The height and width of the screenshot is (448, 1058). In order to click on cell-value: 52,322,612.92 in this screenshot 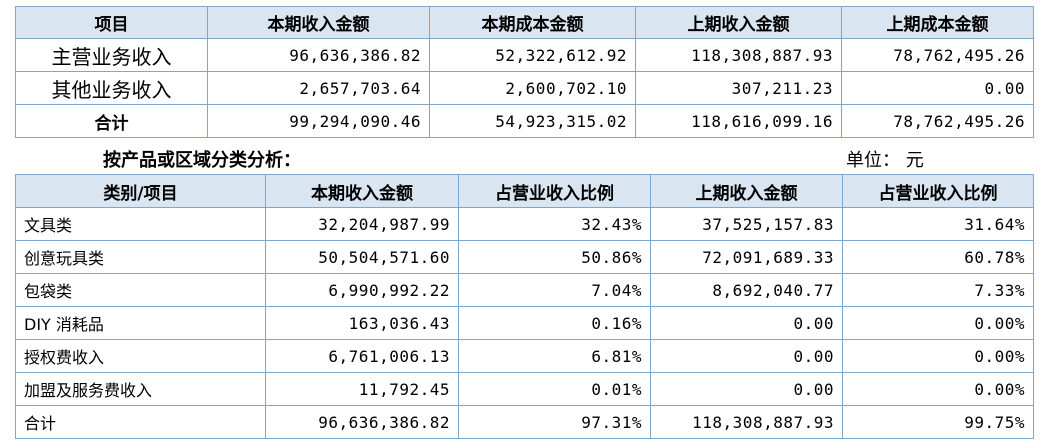, I will do `click(532, 55)`.